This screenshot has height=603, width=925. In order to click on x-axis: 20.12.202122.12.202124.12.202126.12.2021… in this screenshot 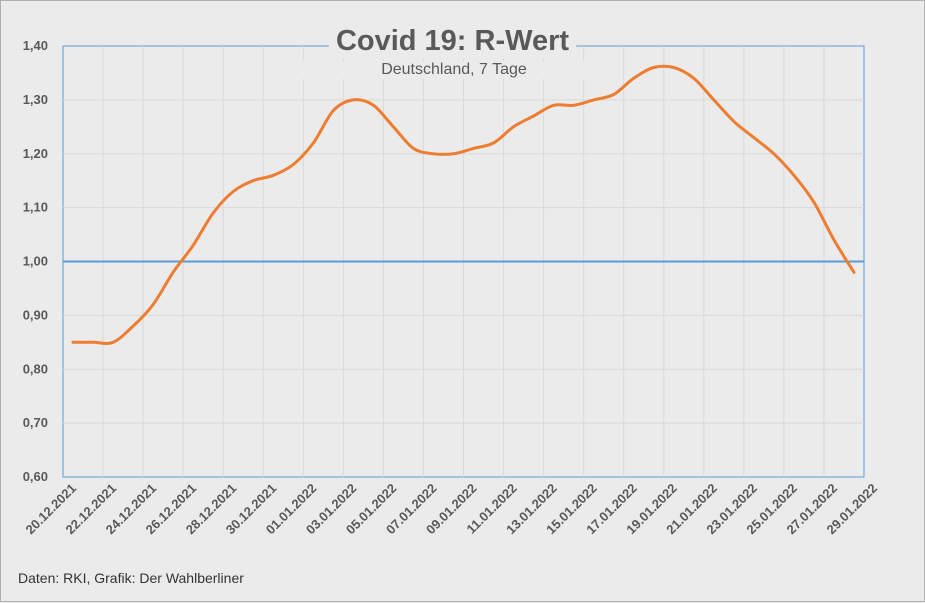, I will do `click(452, 509)`.